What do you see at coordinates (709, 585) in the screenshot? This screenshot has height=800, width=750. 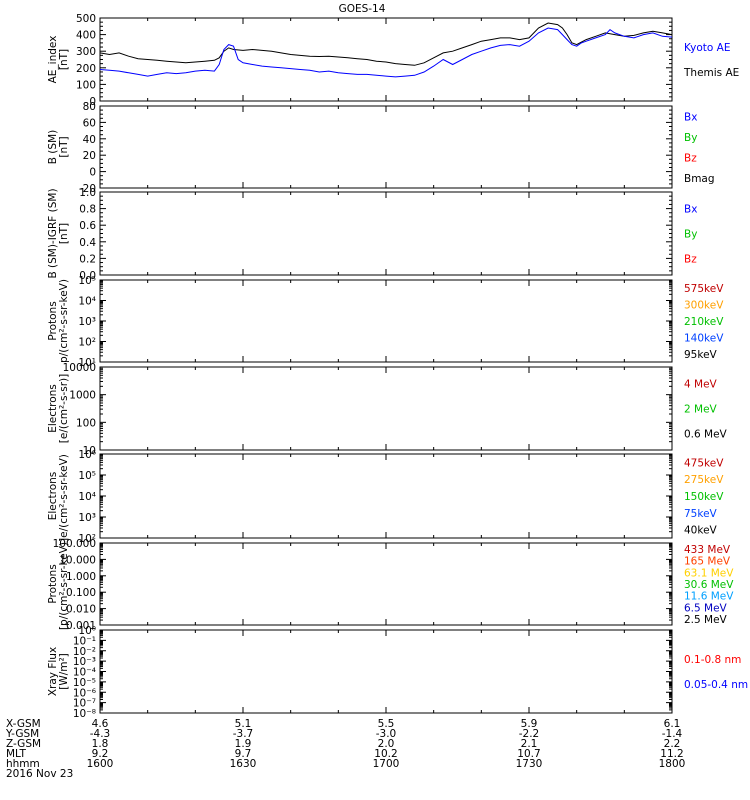 I see `legend-entry: 30.6 MeV` at bounding box center [709, 585].